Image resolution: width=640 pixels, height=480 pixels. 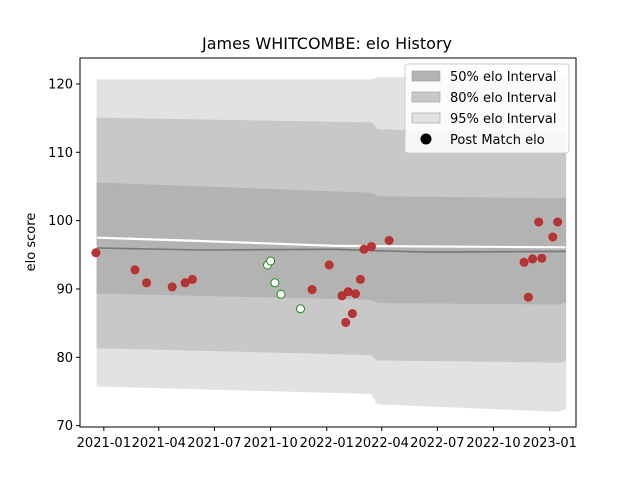 I want to click on y-axis-label: elo score, so click(x=31, y=242).